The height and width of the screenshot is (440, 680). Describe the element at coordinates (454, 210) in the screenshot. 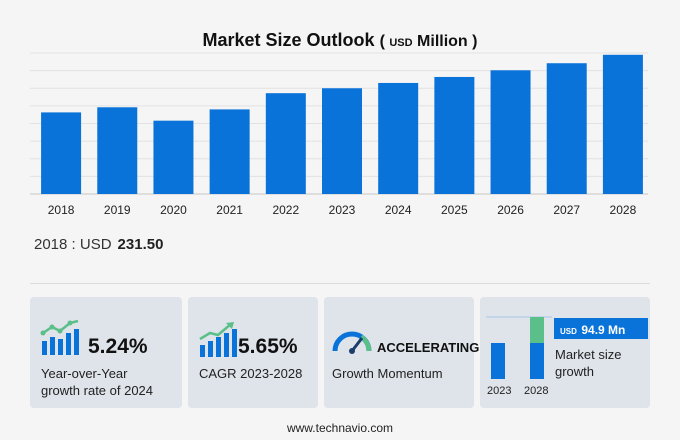

I see `x-tick-label: 2025` at that location.